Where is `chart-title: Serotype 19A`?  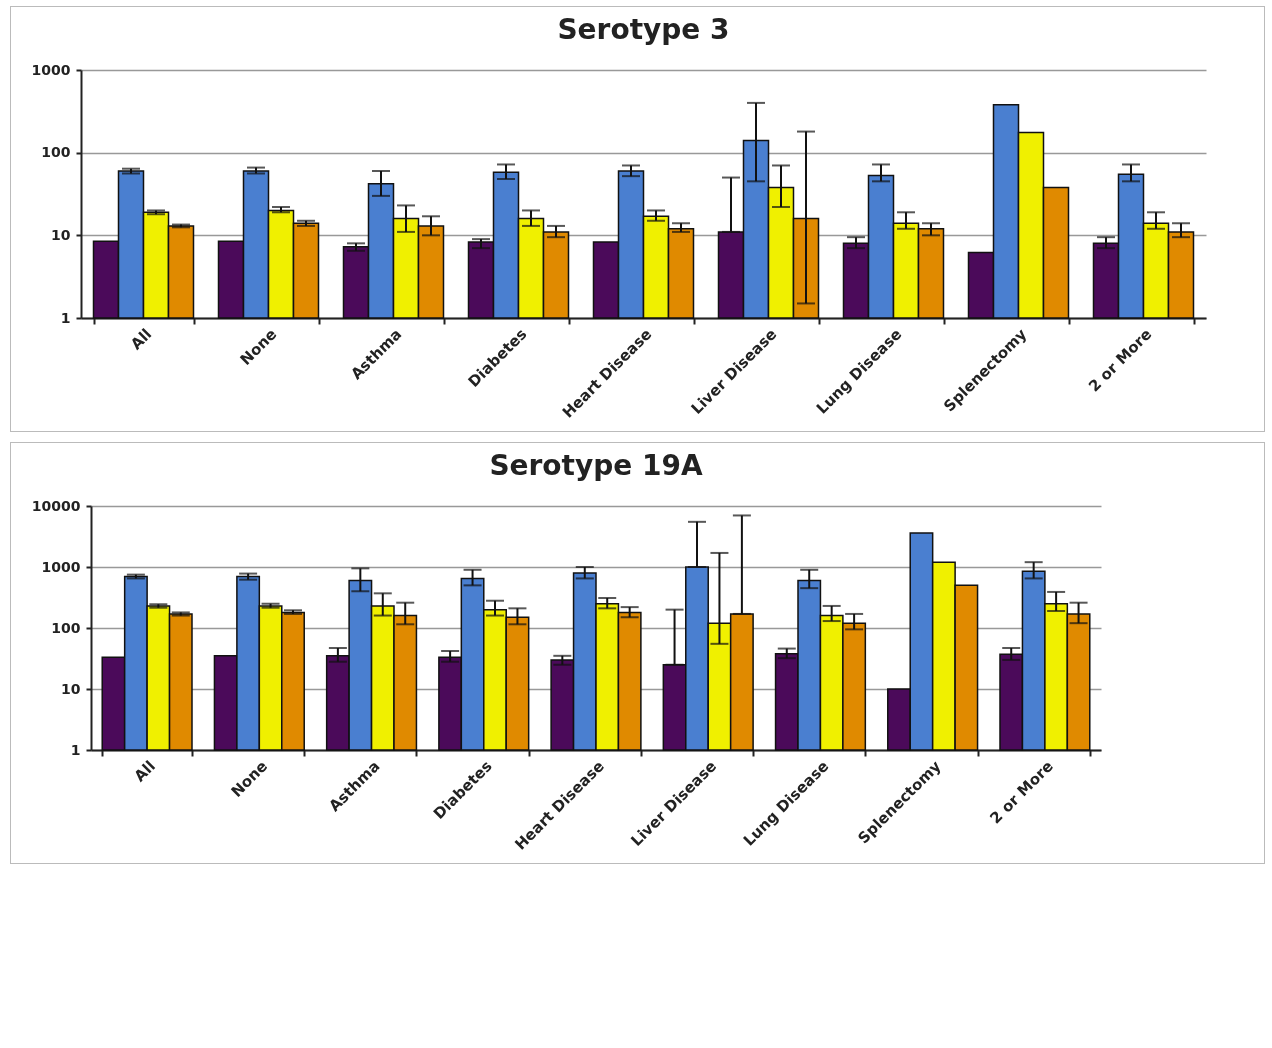
chart-title: Serotype 19A is located at coordinates (596, 465).